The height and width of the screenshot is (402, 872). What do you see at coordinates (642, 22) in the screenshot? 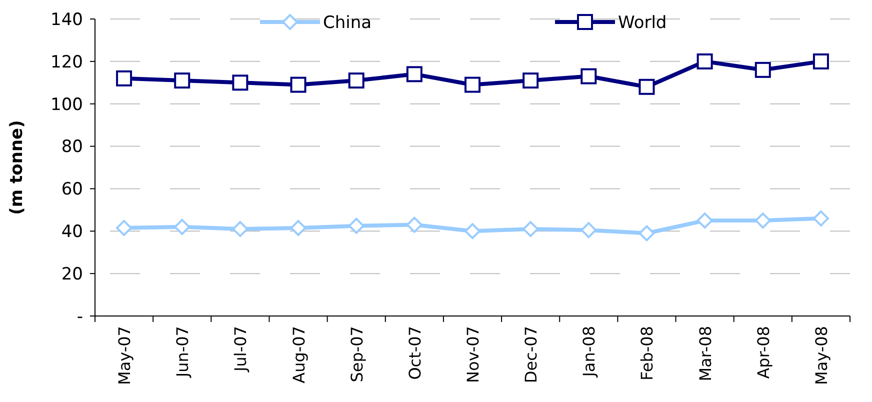
I see `legend-label: World` at bounding box center [642, 22].